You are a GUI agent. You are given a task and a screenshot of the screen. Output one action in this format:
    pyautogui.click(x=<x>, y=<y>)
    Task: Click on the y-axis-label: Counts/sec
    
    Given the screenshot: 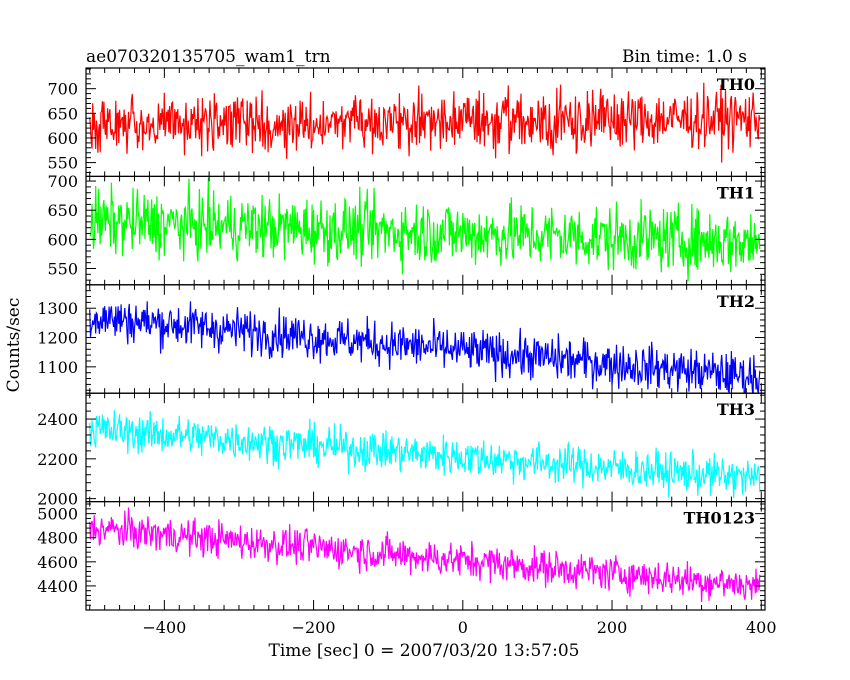 What is the action you would take?
    pyautogui.click(x=14, y=345)
    